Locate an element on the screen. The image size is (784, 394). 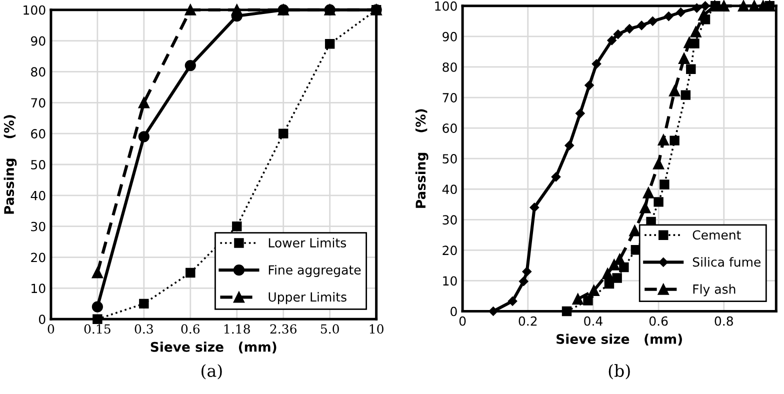
x-tick-label: 10 is located at coordinates (377, 329).